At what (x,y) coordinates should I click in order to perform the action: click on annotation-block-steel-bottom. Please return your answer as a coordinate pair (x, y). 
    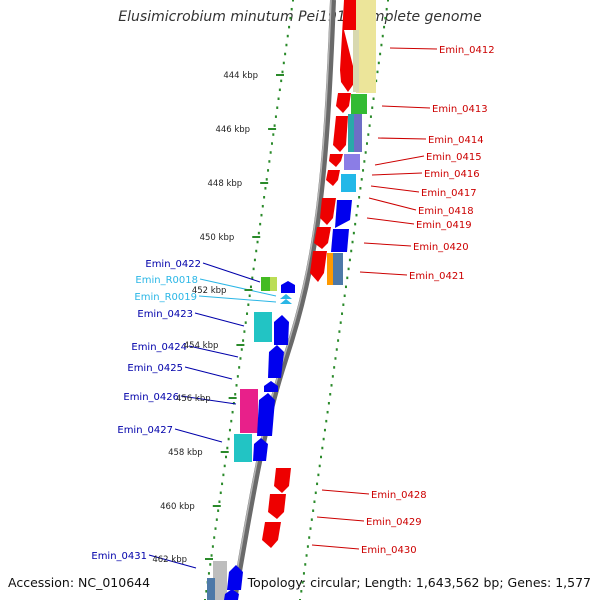
    Looking at the image, I should click on (211, 589).